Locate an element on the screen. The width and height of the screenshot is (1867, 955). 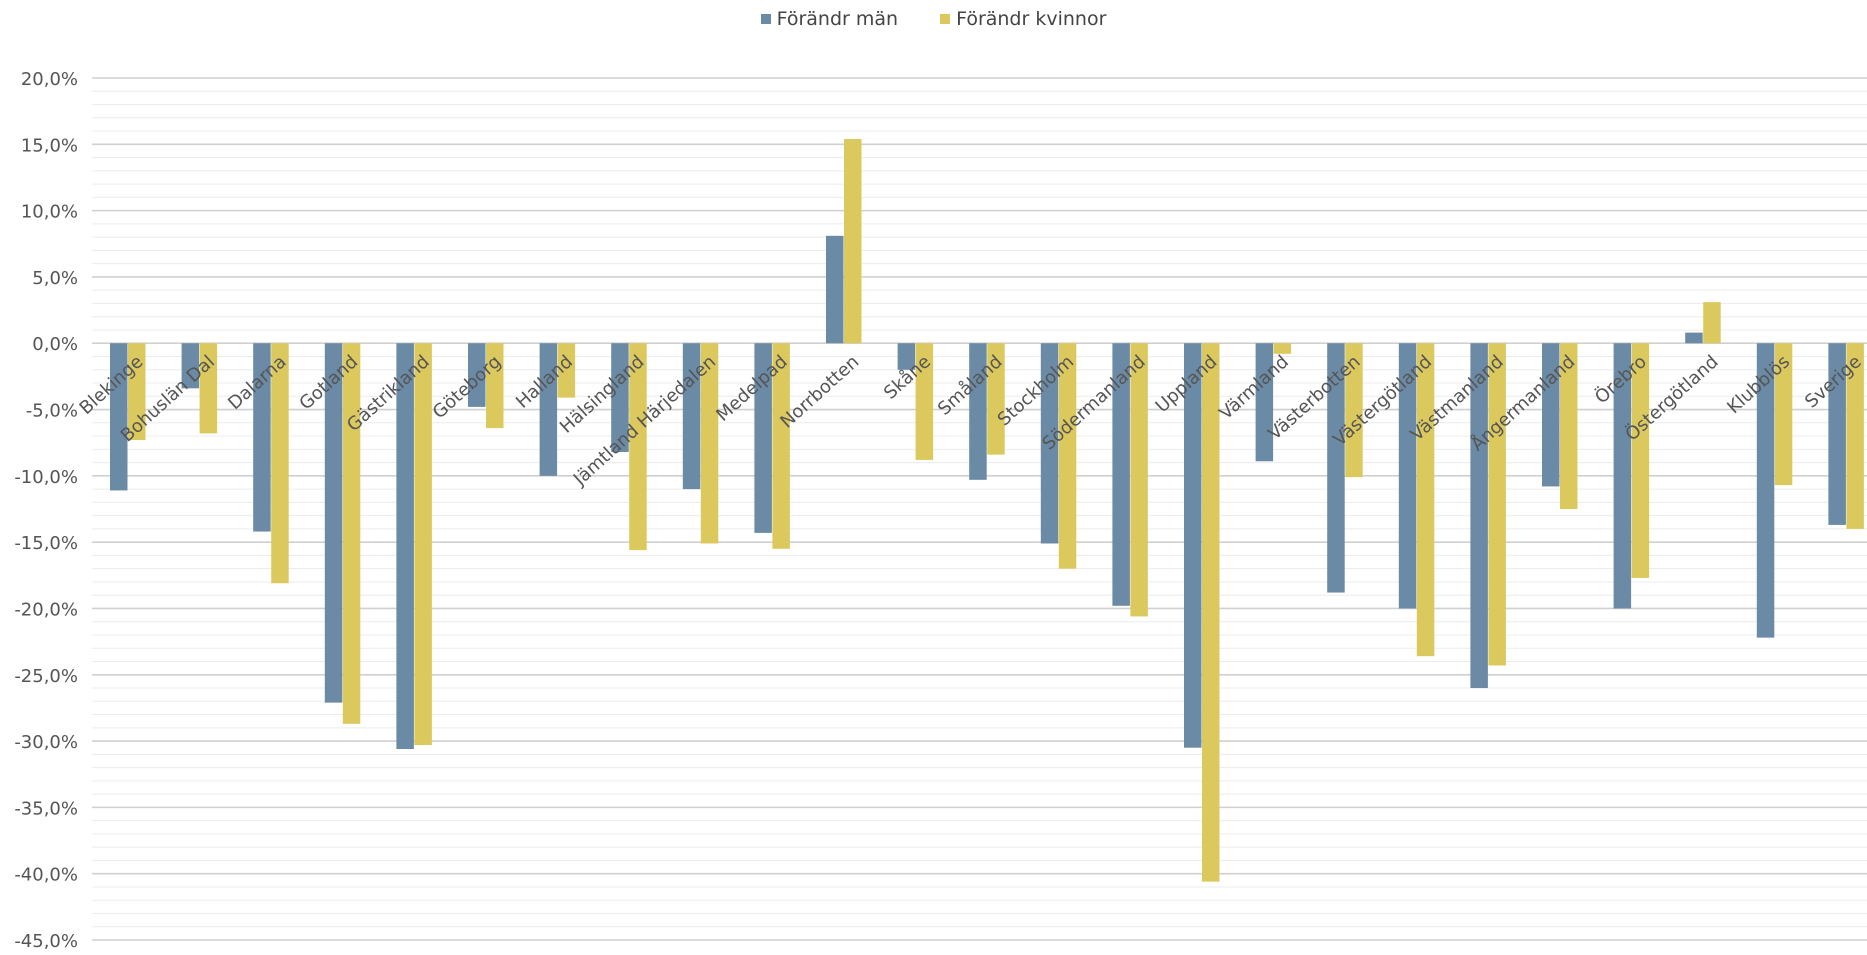
y-tick-label: -25,0% is located at coordinates (46, 676).